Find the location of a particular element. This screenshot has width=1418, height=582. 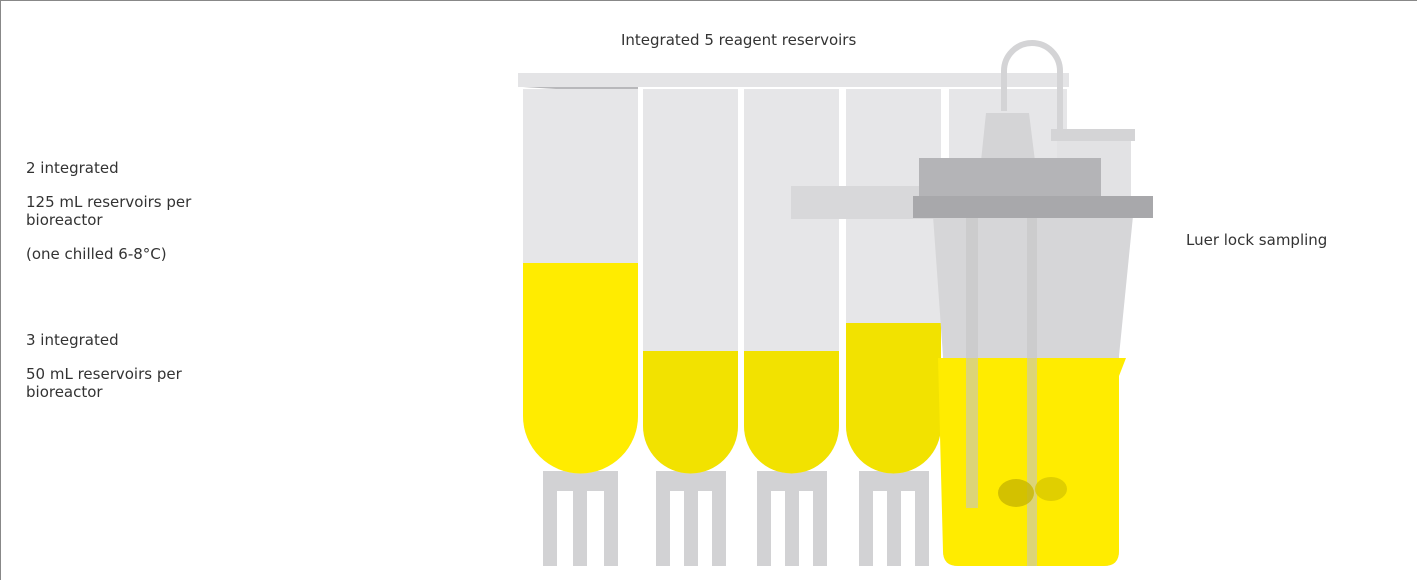

label-line: 3 integrated is located at coordinates (72, 340).